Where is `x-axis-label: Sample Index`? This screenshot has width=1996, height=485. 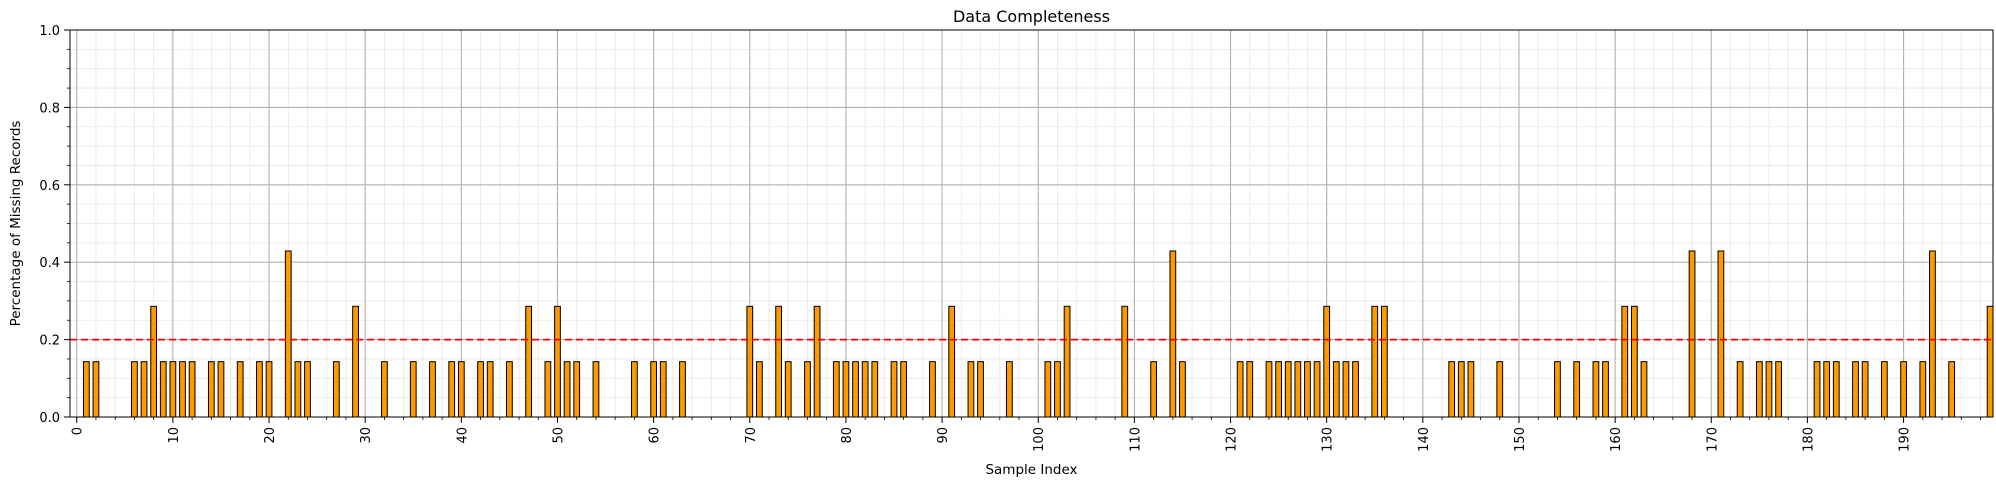 x-axis-label: Sample Index is located at coordinates (1031, 470).